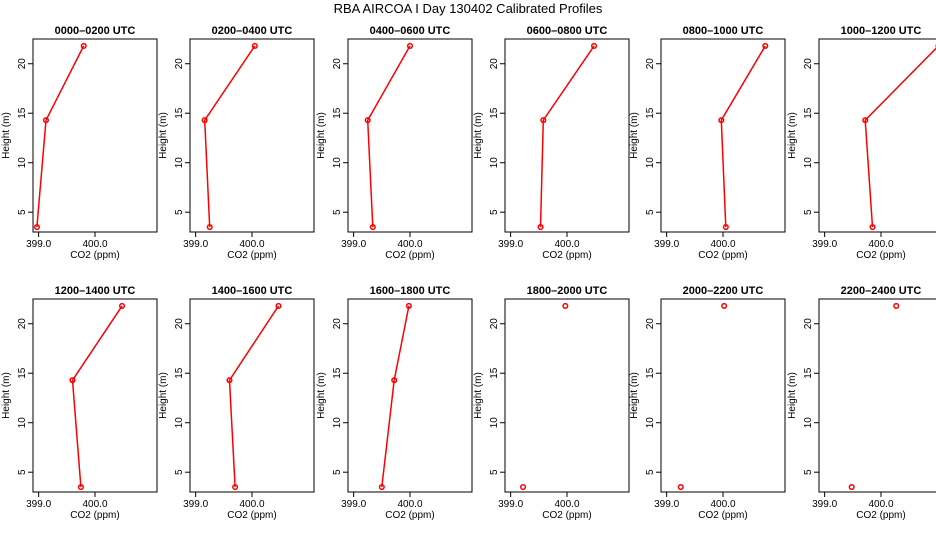  Describe the element at coordinates (723, 291) in the screenshot. I see `panel-title: 2000–2200 UTC` at that location.